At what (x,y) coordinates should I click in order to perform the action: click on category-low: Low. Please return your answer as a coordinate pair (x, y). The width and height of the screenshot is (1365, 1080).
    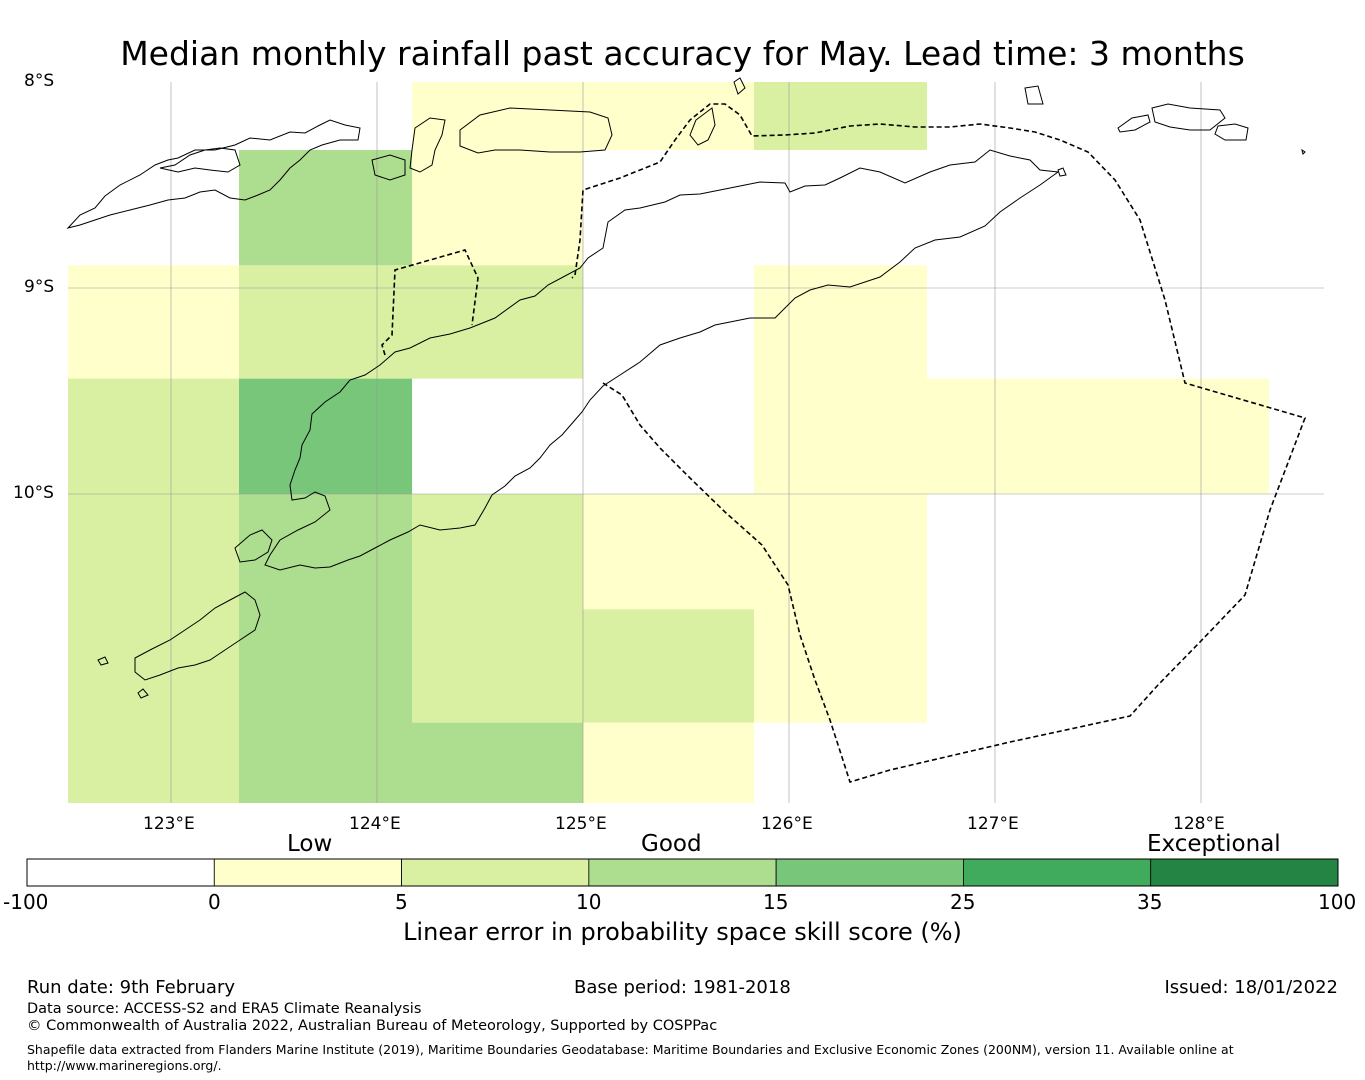
    Looking at the image, I should click on (310, 844).